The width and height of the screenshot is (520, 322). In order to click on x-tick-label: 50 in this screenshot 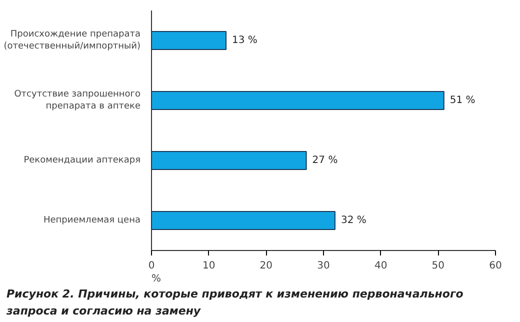, I will do `click(438, 266)`.